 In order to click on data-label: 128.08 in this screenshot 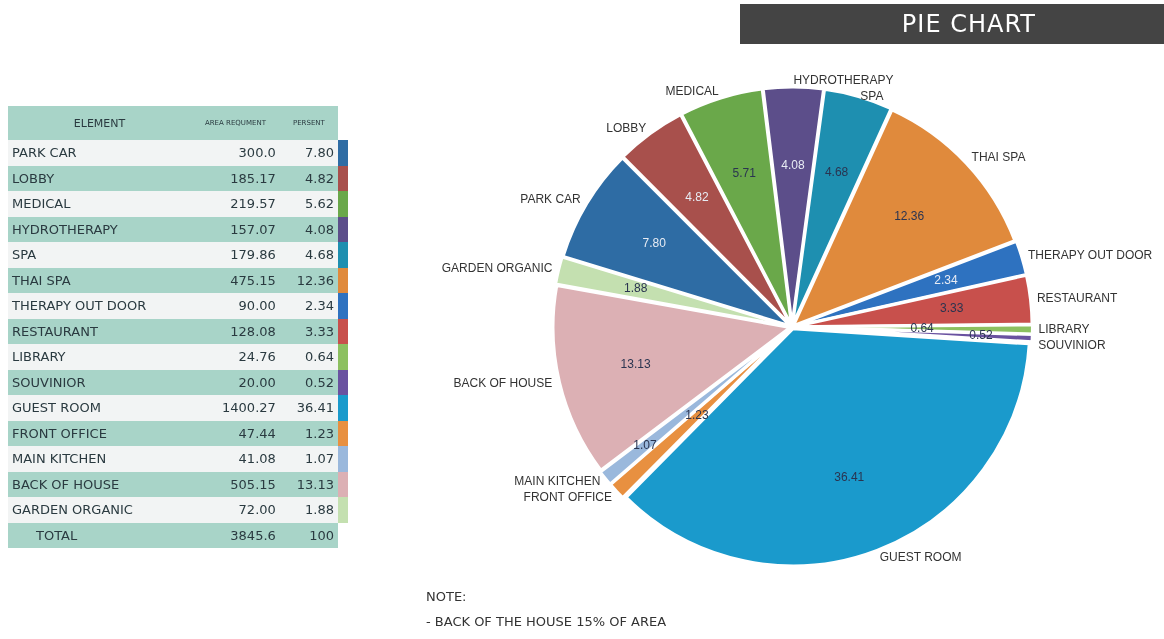, I will do `click(235, 331)`.